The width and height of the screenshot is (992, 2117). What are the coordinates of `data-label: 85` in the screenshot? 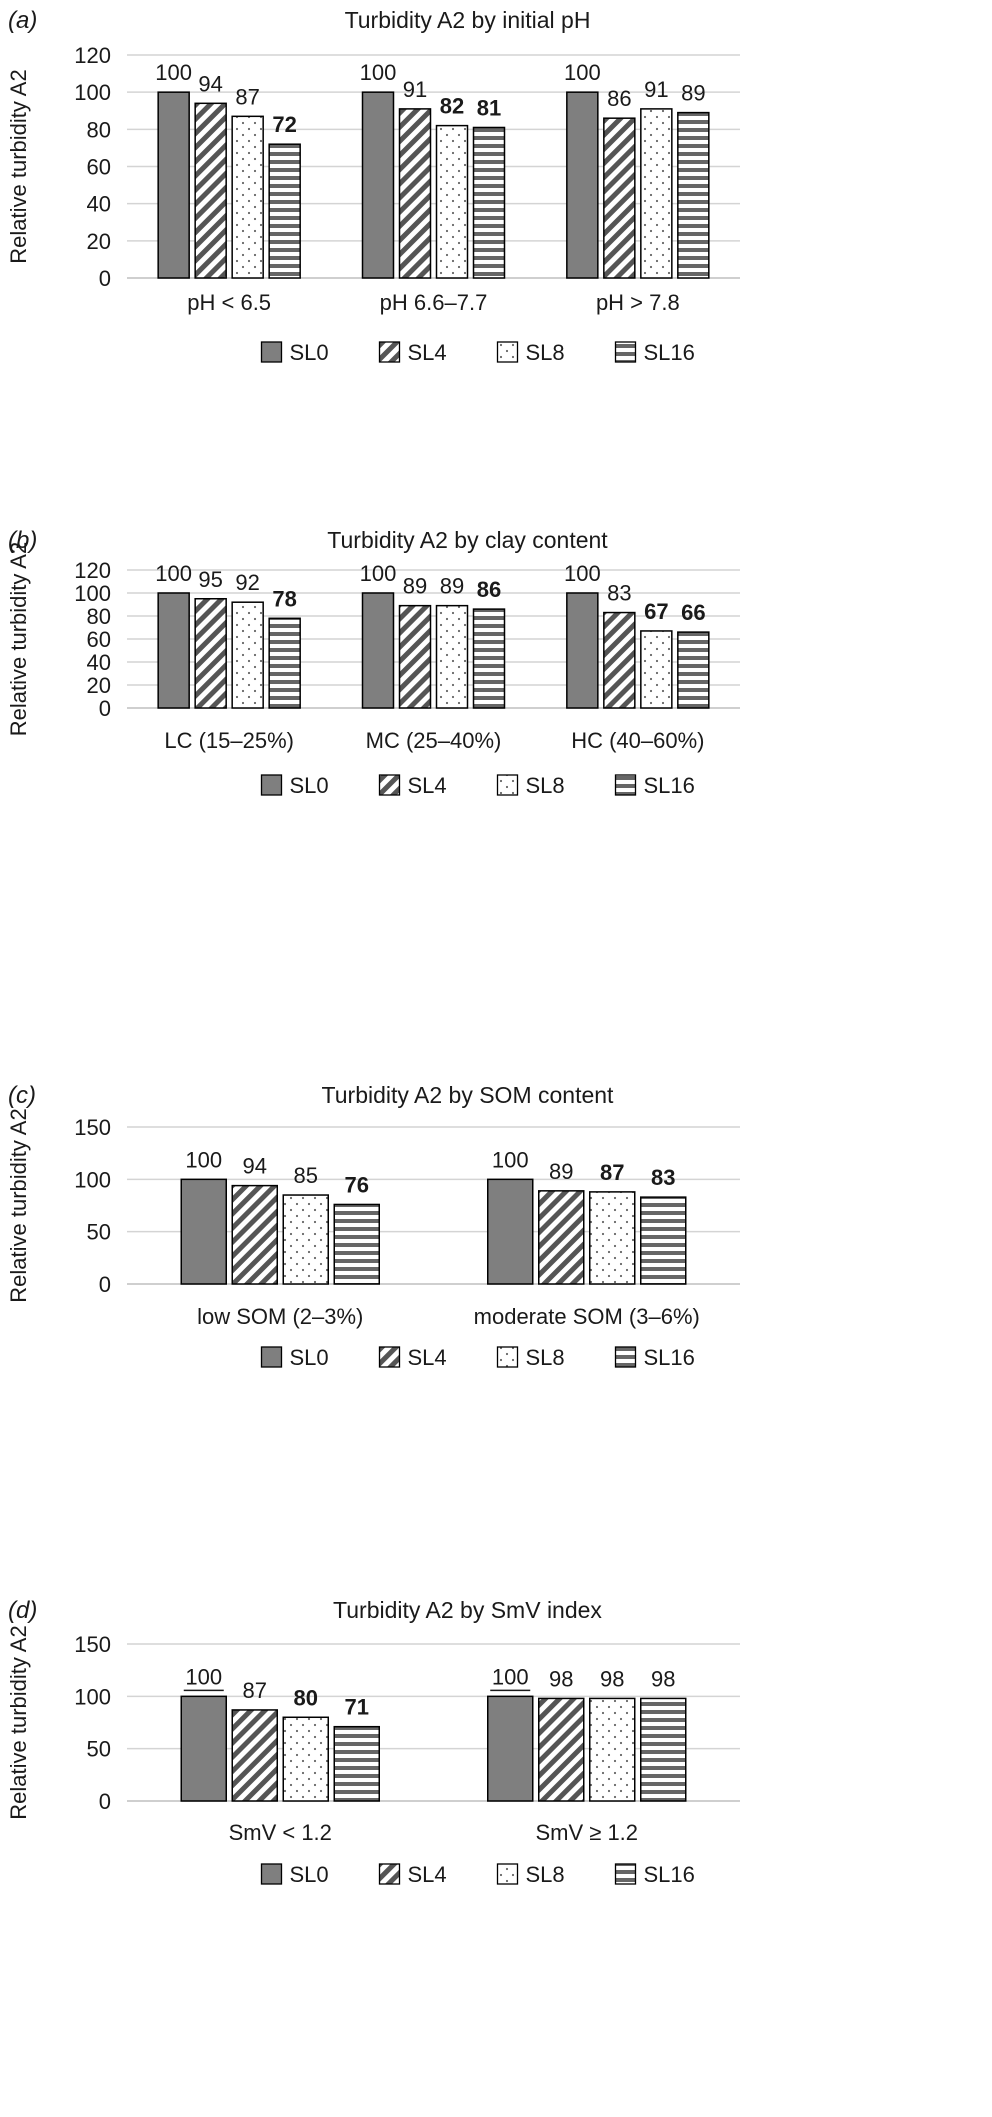 It's located at (306, 1175).